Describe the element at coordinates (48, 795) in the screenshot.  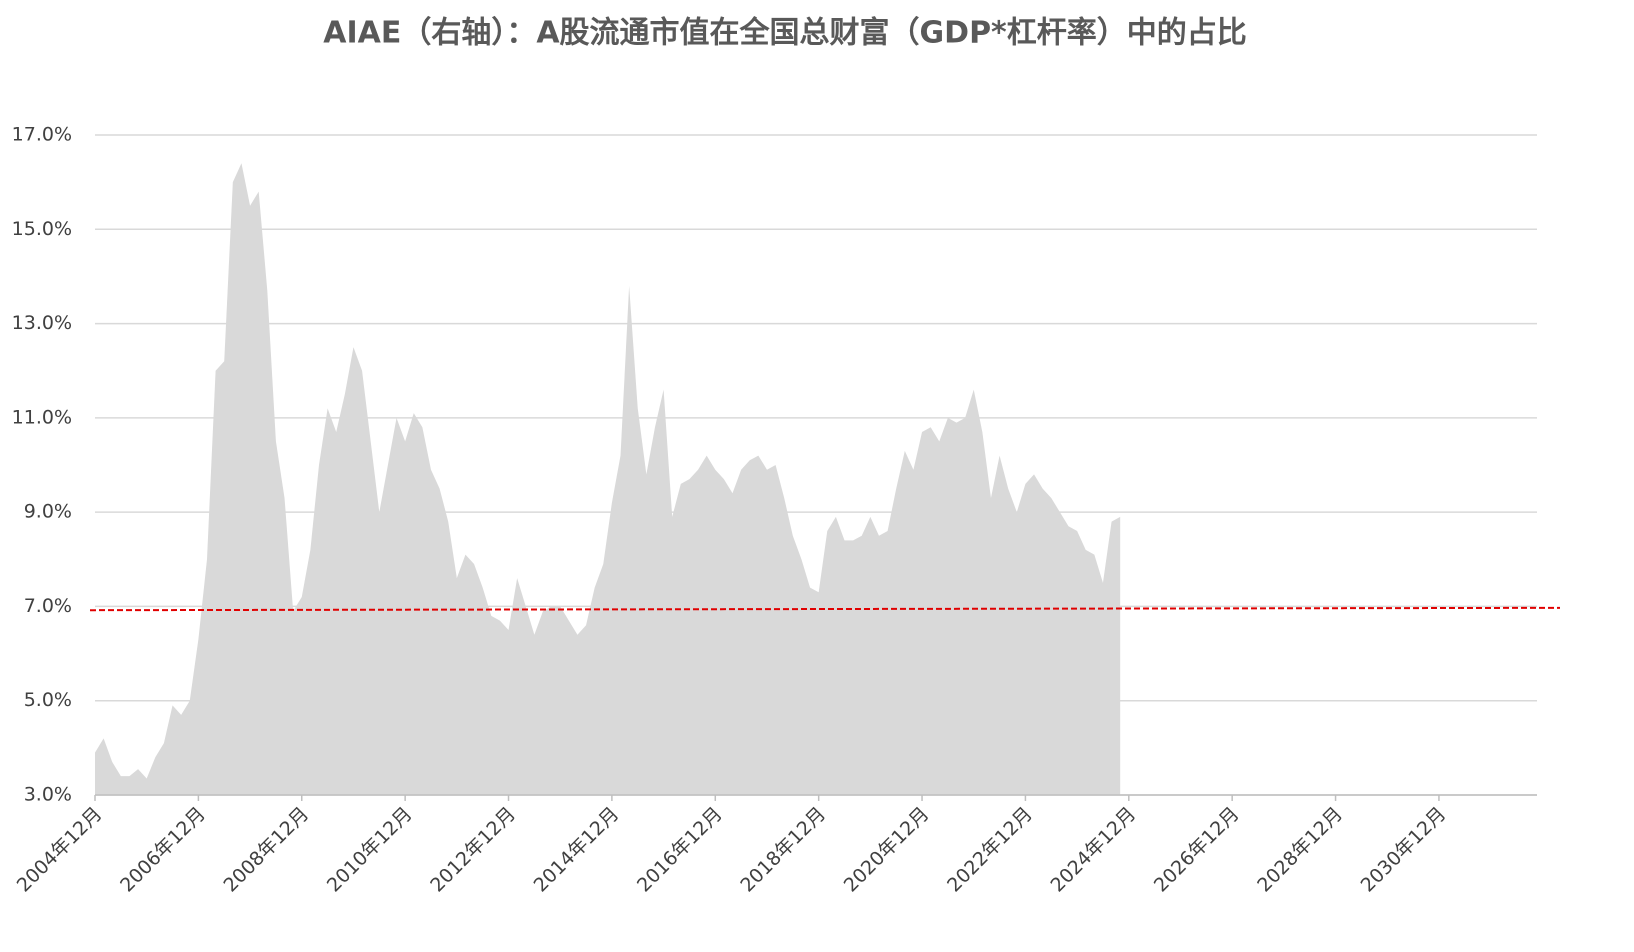
I see `y-tick-label: 3.0%` at that location.